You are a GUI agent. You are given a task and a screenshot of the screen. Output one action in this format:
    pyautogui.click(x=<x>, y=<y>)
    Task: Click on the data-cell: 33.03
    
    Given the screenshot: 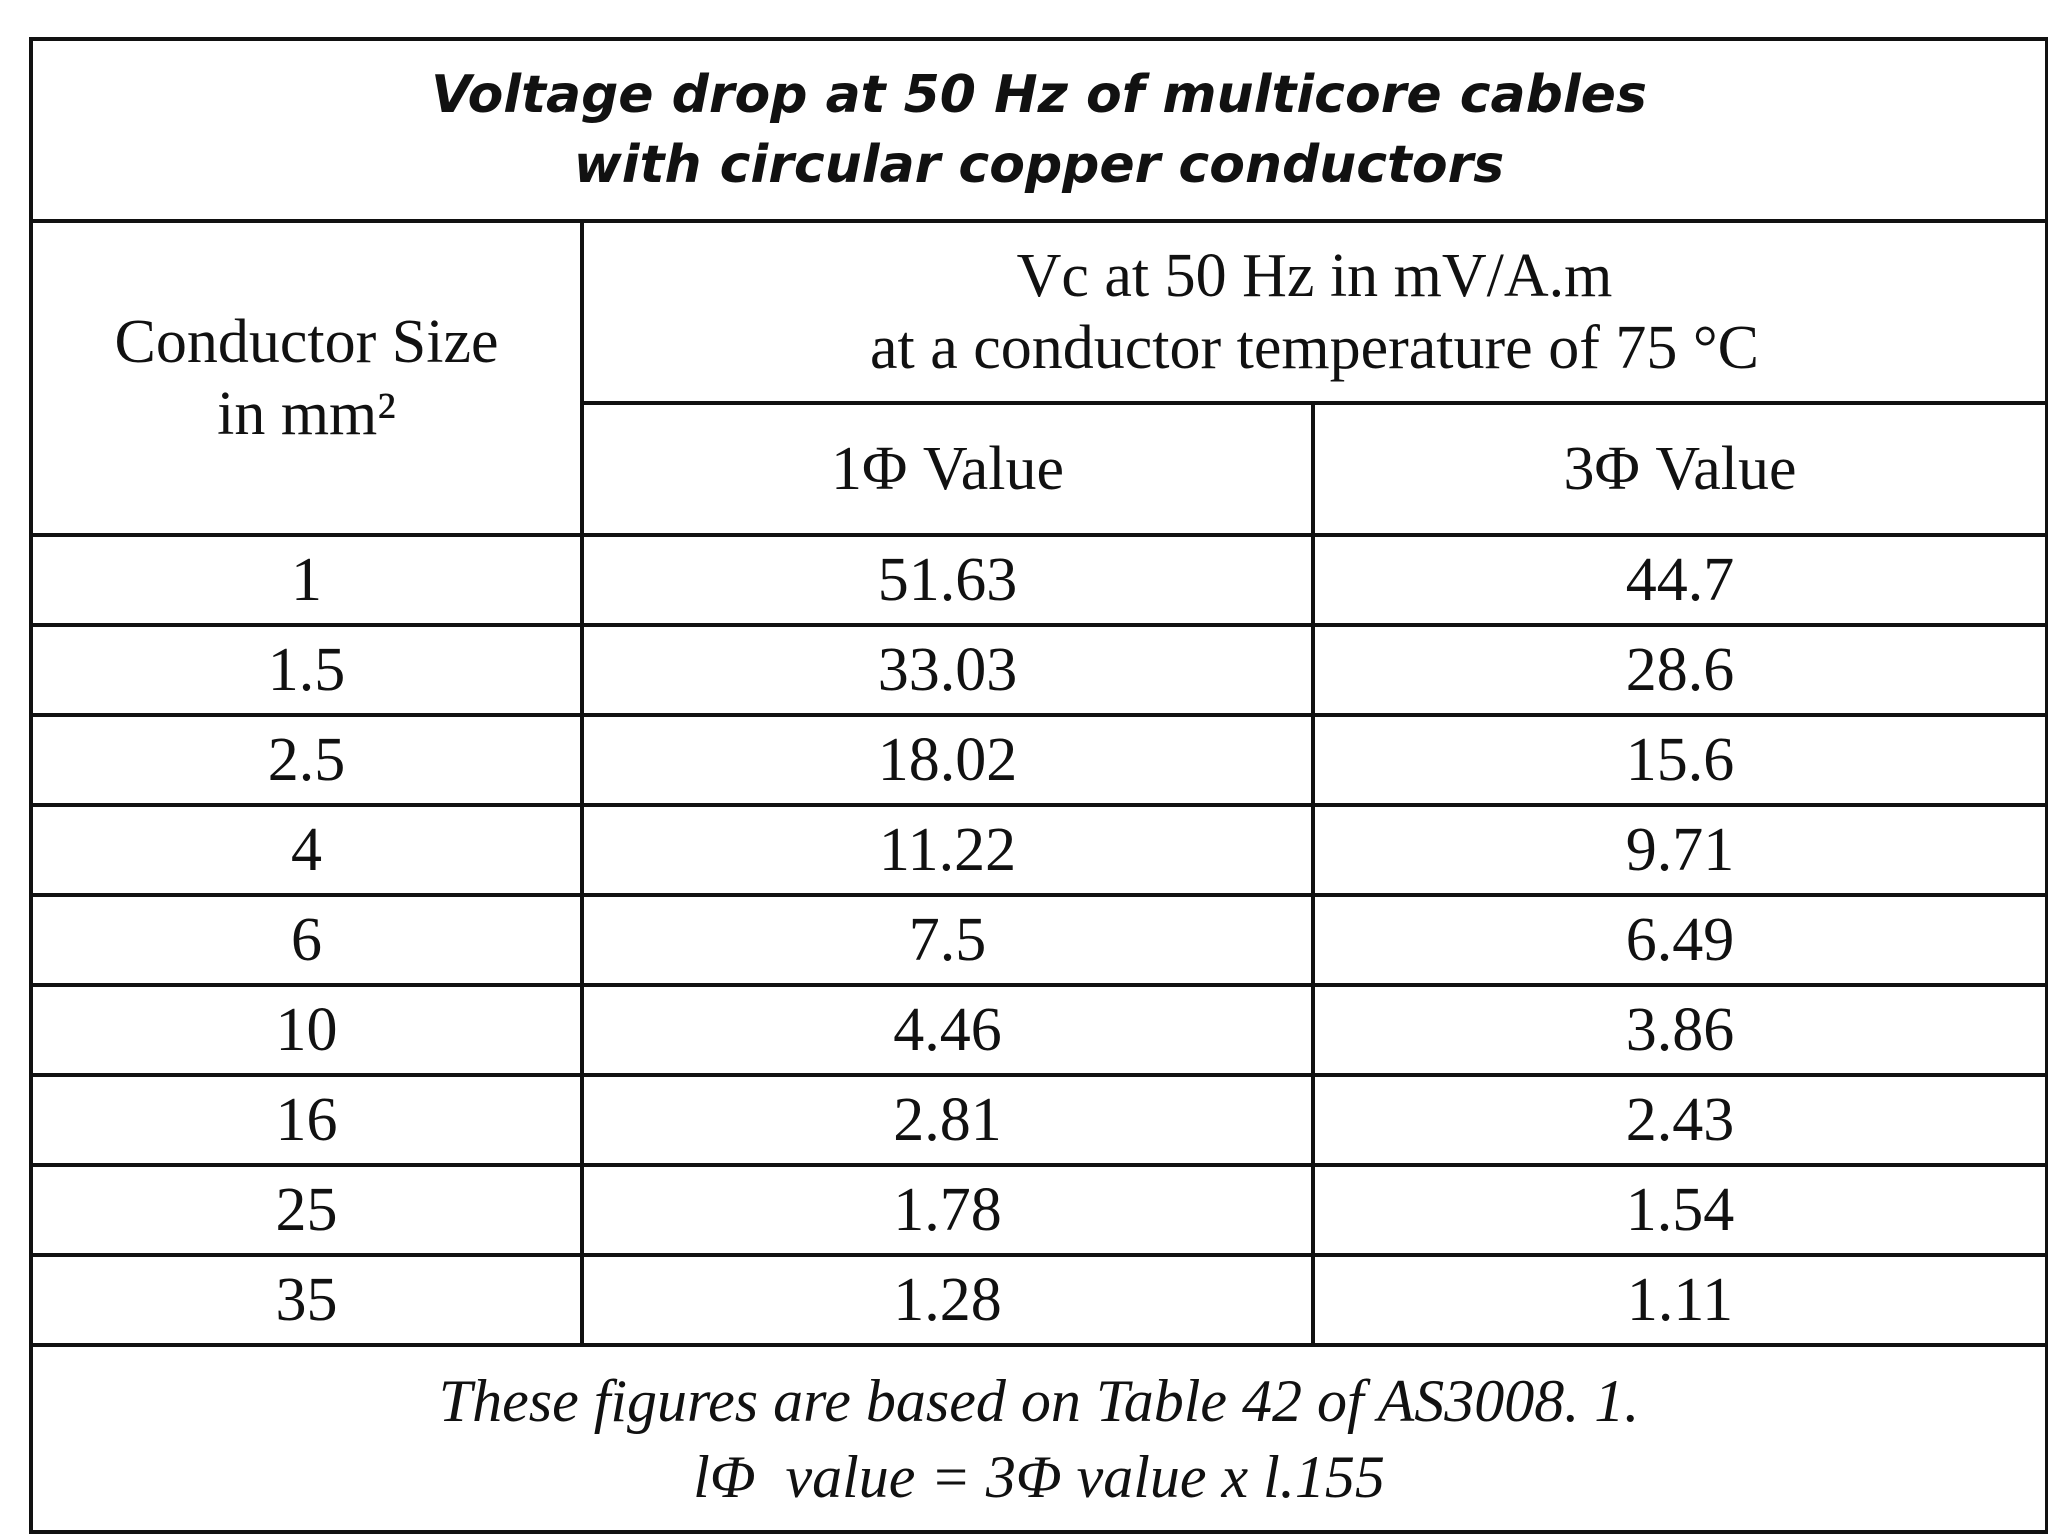 What is the action you would take?
    pyautogui.click(x=947, y=670)
    